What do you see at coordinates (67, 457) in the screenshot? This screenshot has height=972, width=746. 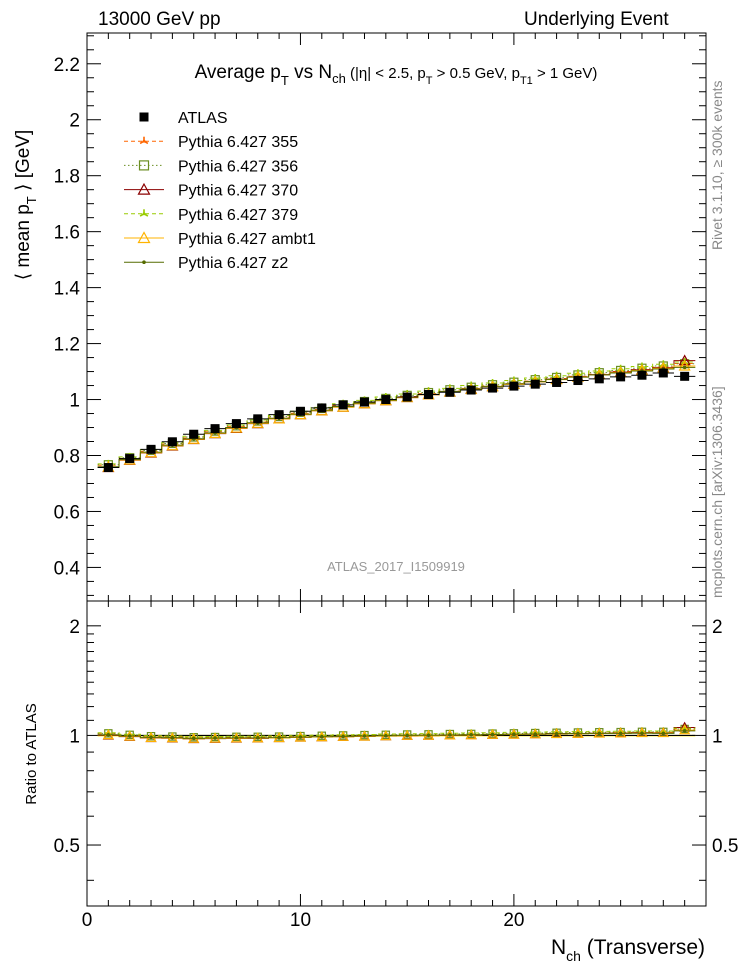 I see `y-tick-label: 0.8` at bounding box center [67, 457].